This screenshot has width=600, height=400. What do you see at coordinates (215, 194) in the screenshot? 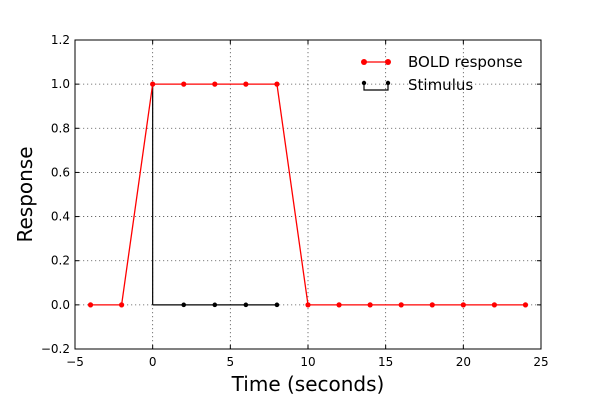
I see `stimulus-series` at bounding box center [215, 194].